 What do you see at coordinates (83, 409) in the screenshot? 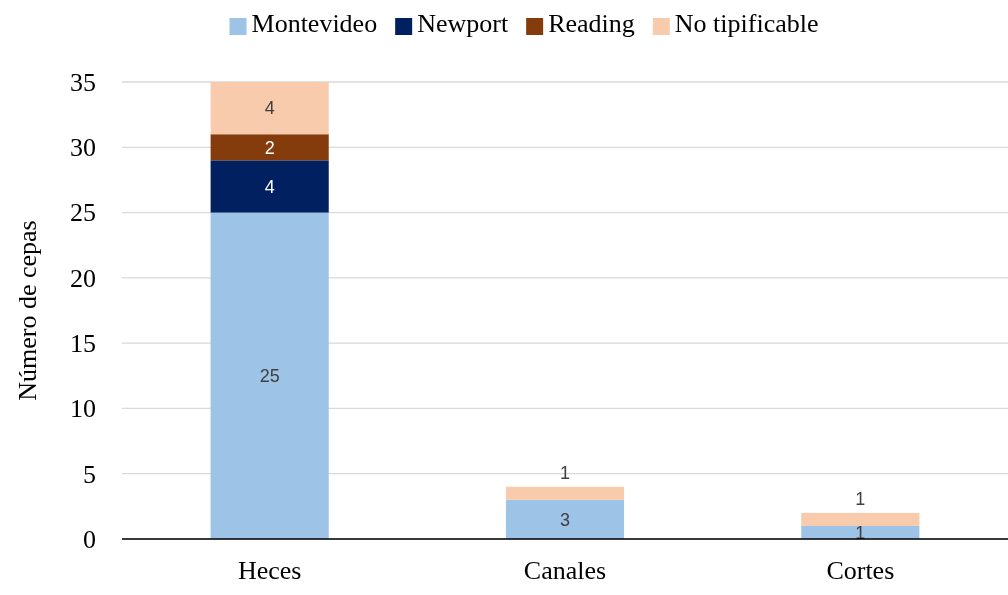
I see `y-tick-label: 10` at bounding box center [83, 409].